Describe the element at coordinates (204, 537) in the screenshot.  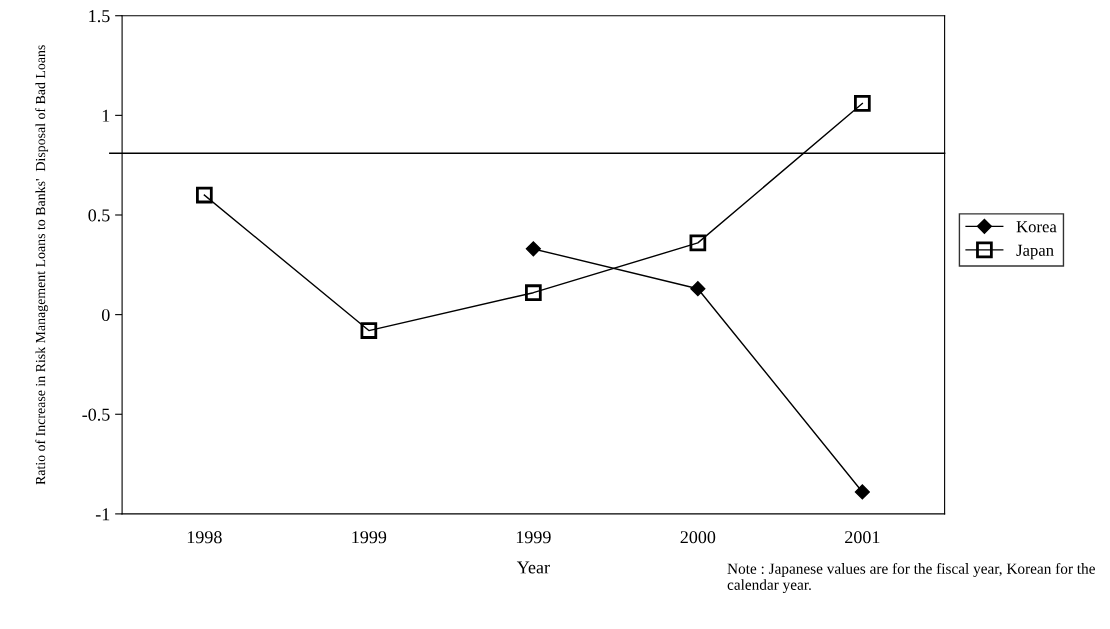
I see `x-tick-label: 1998` at that location.